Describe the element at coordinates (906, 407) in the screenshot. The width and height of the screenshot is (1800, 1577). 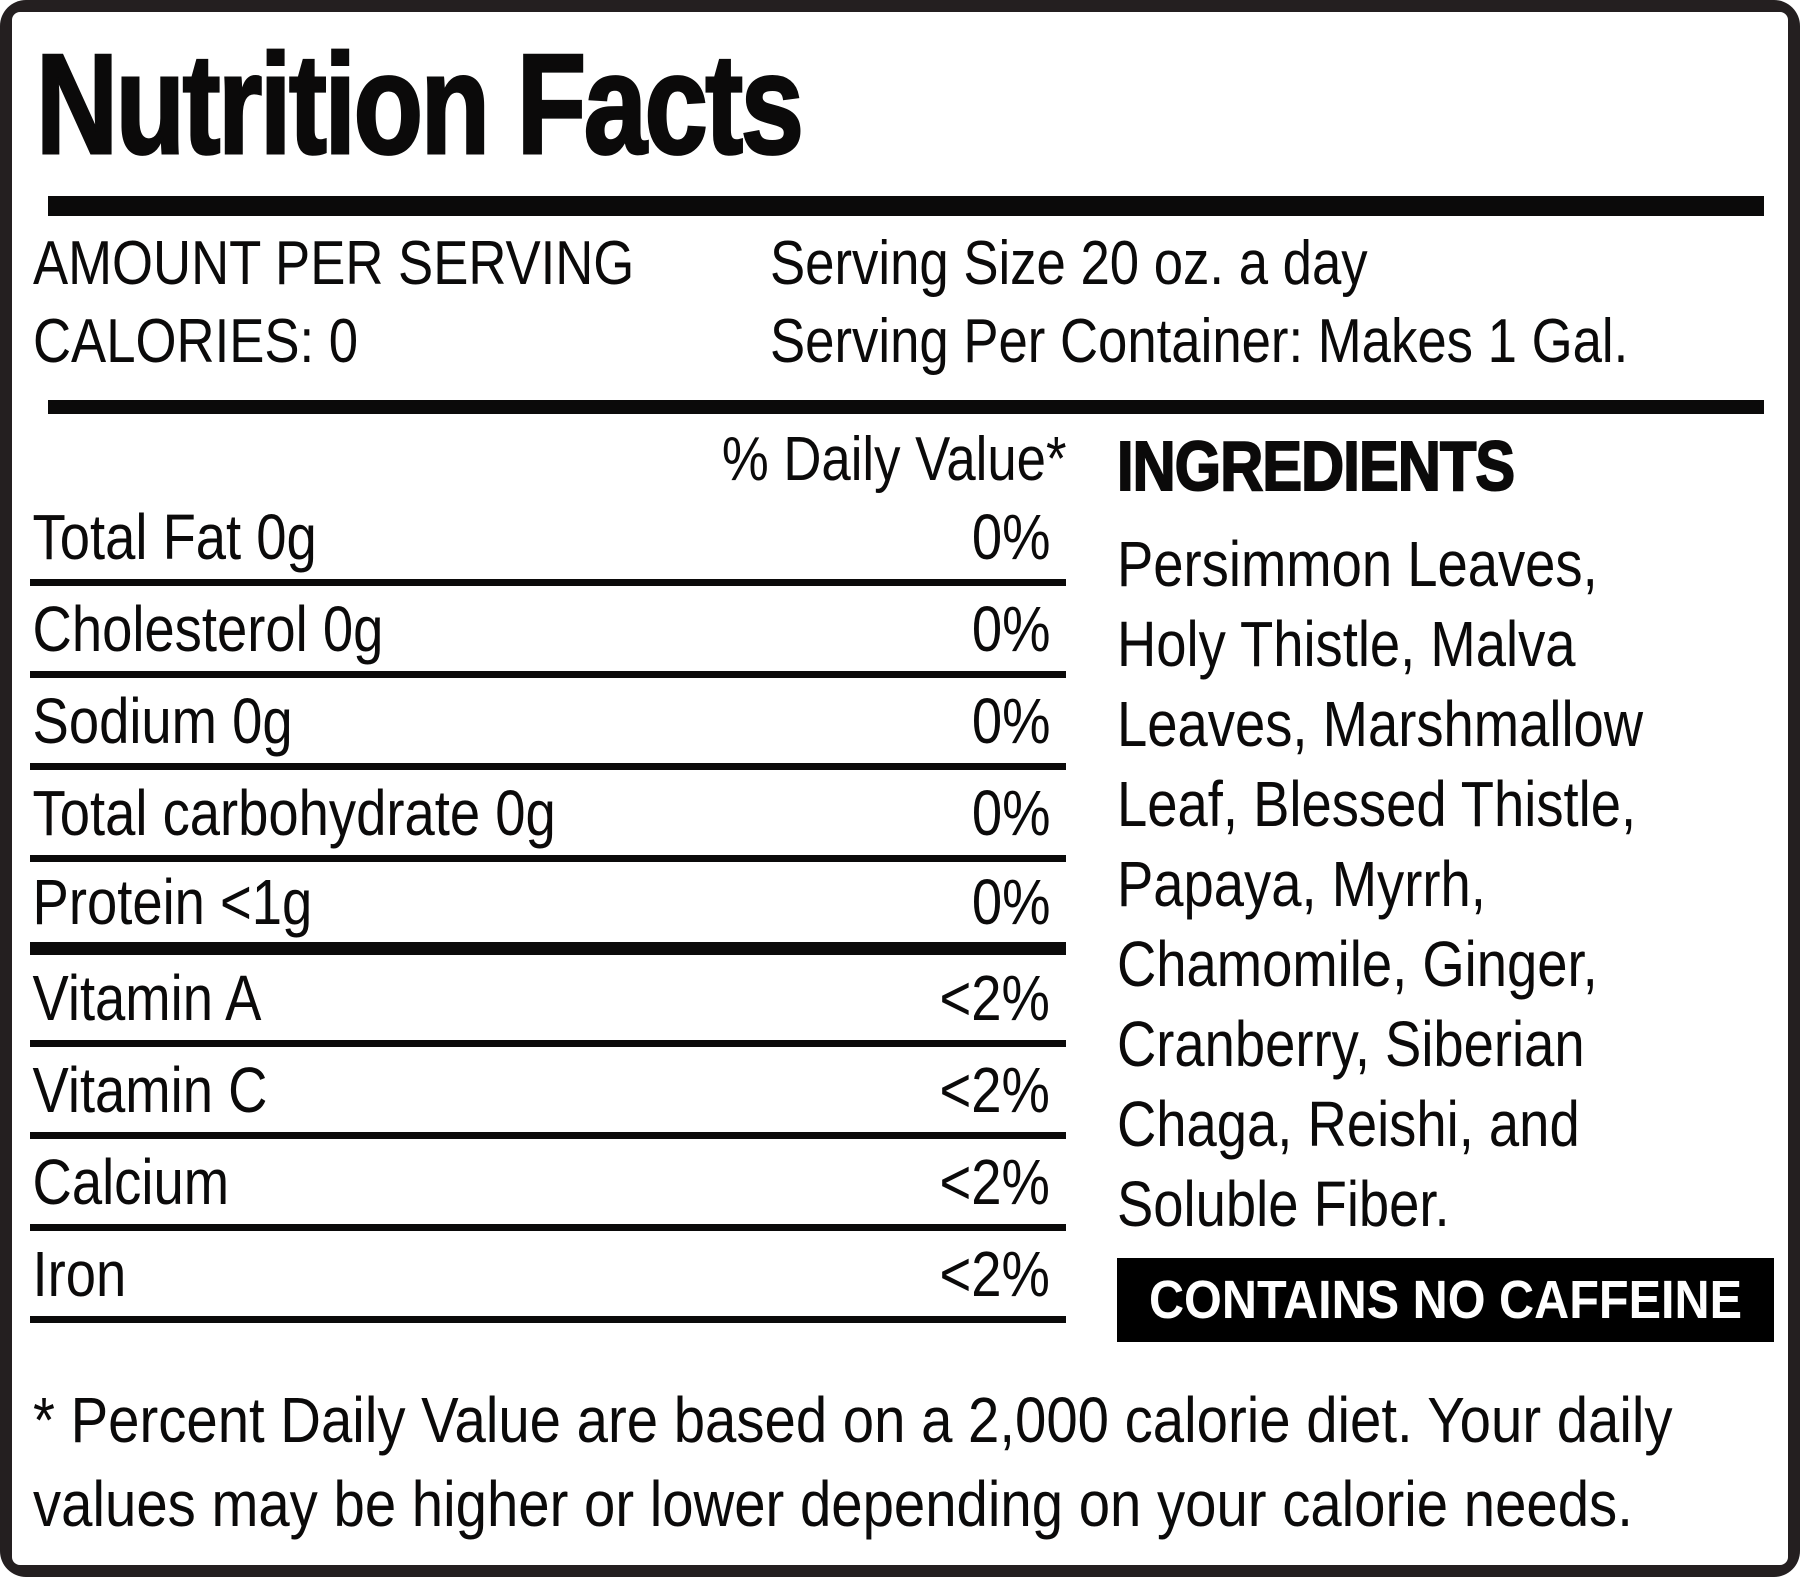
I see `serving-divider` at that location.